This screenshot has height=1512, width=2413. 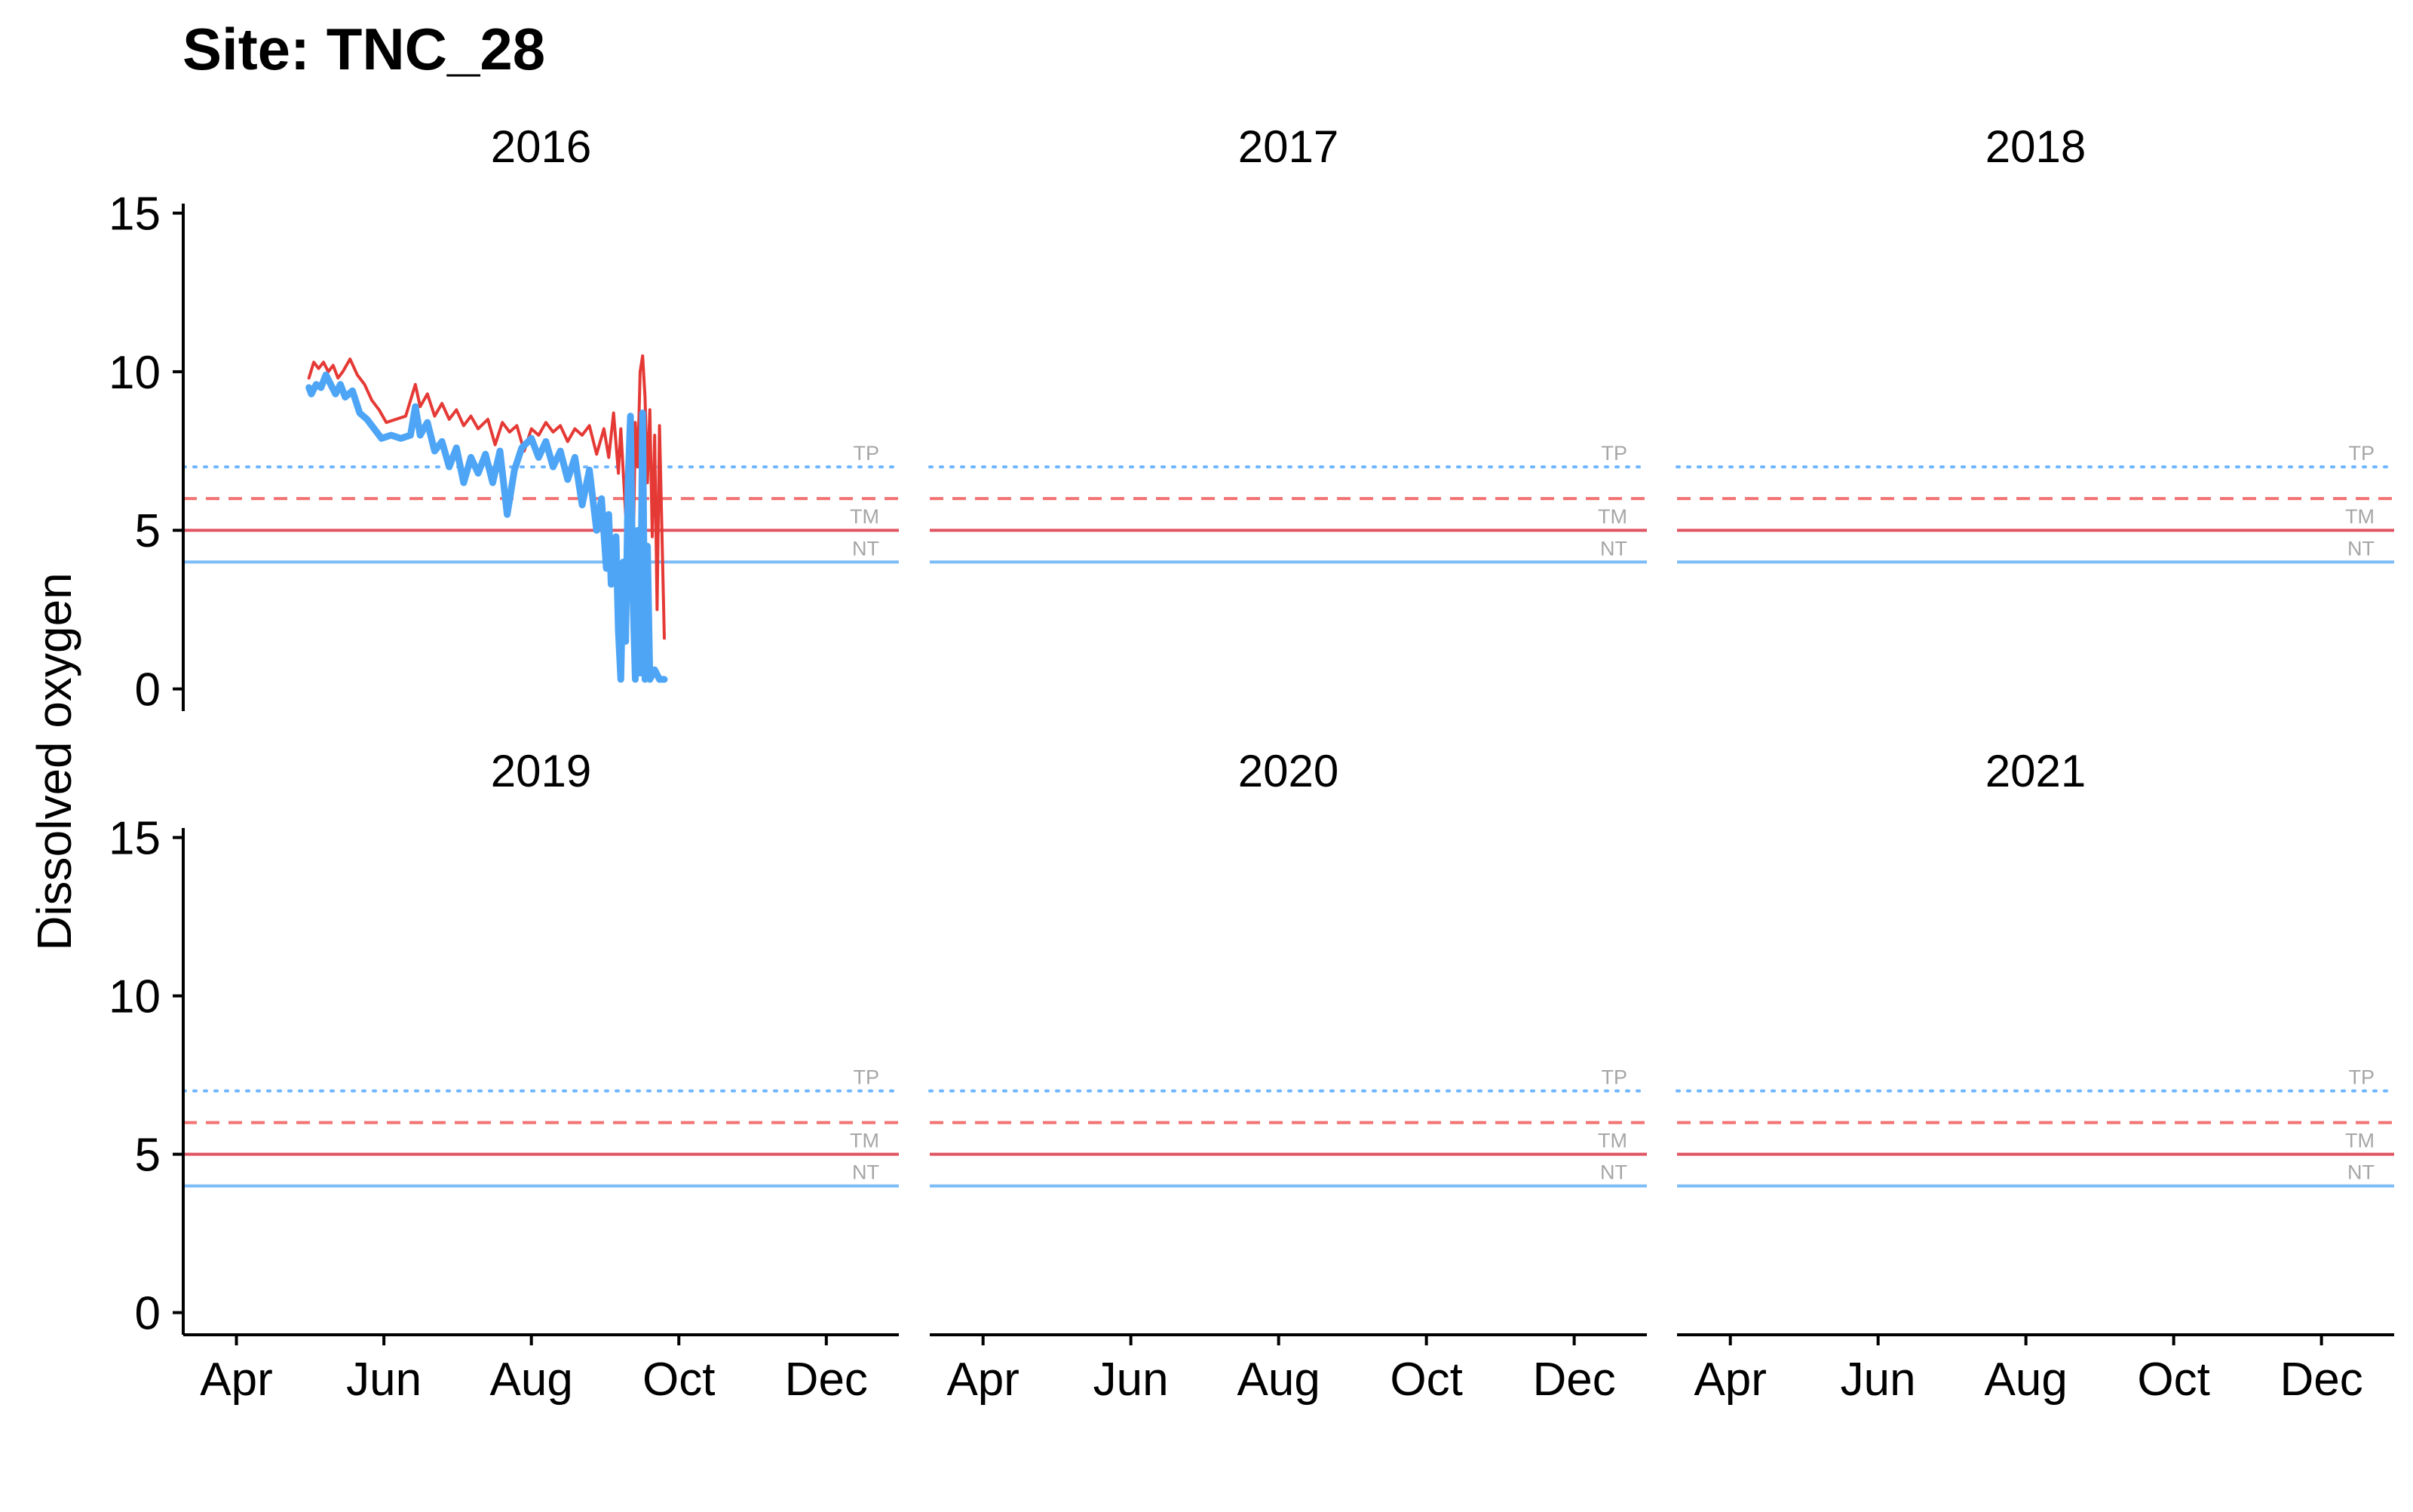 What do you see at coordinates (2036, 1076) in the screenshot?
I see `panel-2021: 2021 TP TM NT Apr Jun Aug Oct Dec` at bounding box center [2036, 1076].